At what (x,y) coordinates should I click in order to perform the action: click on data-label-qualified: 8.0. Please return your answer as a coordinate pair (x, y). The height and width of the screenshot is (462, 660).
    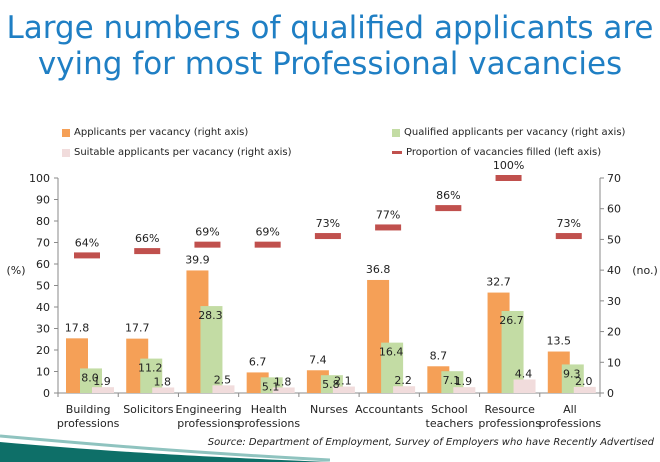
    Looking at the image, I should click on (90, 377).